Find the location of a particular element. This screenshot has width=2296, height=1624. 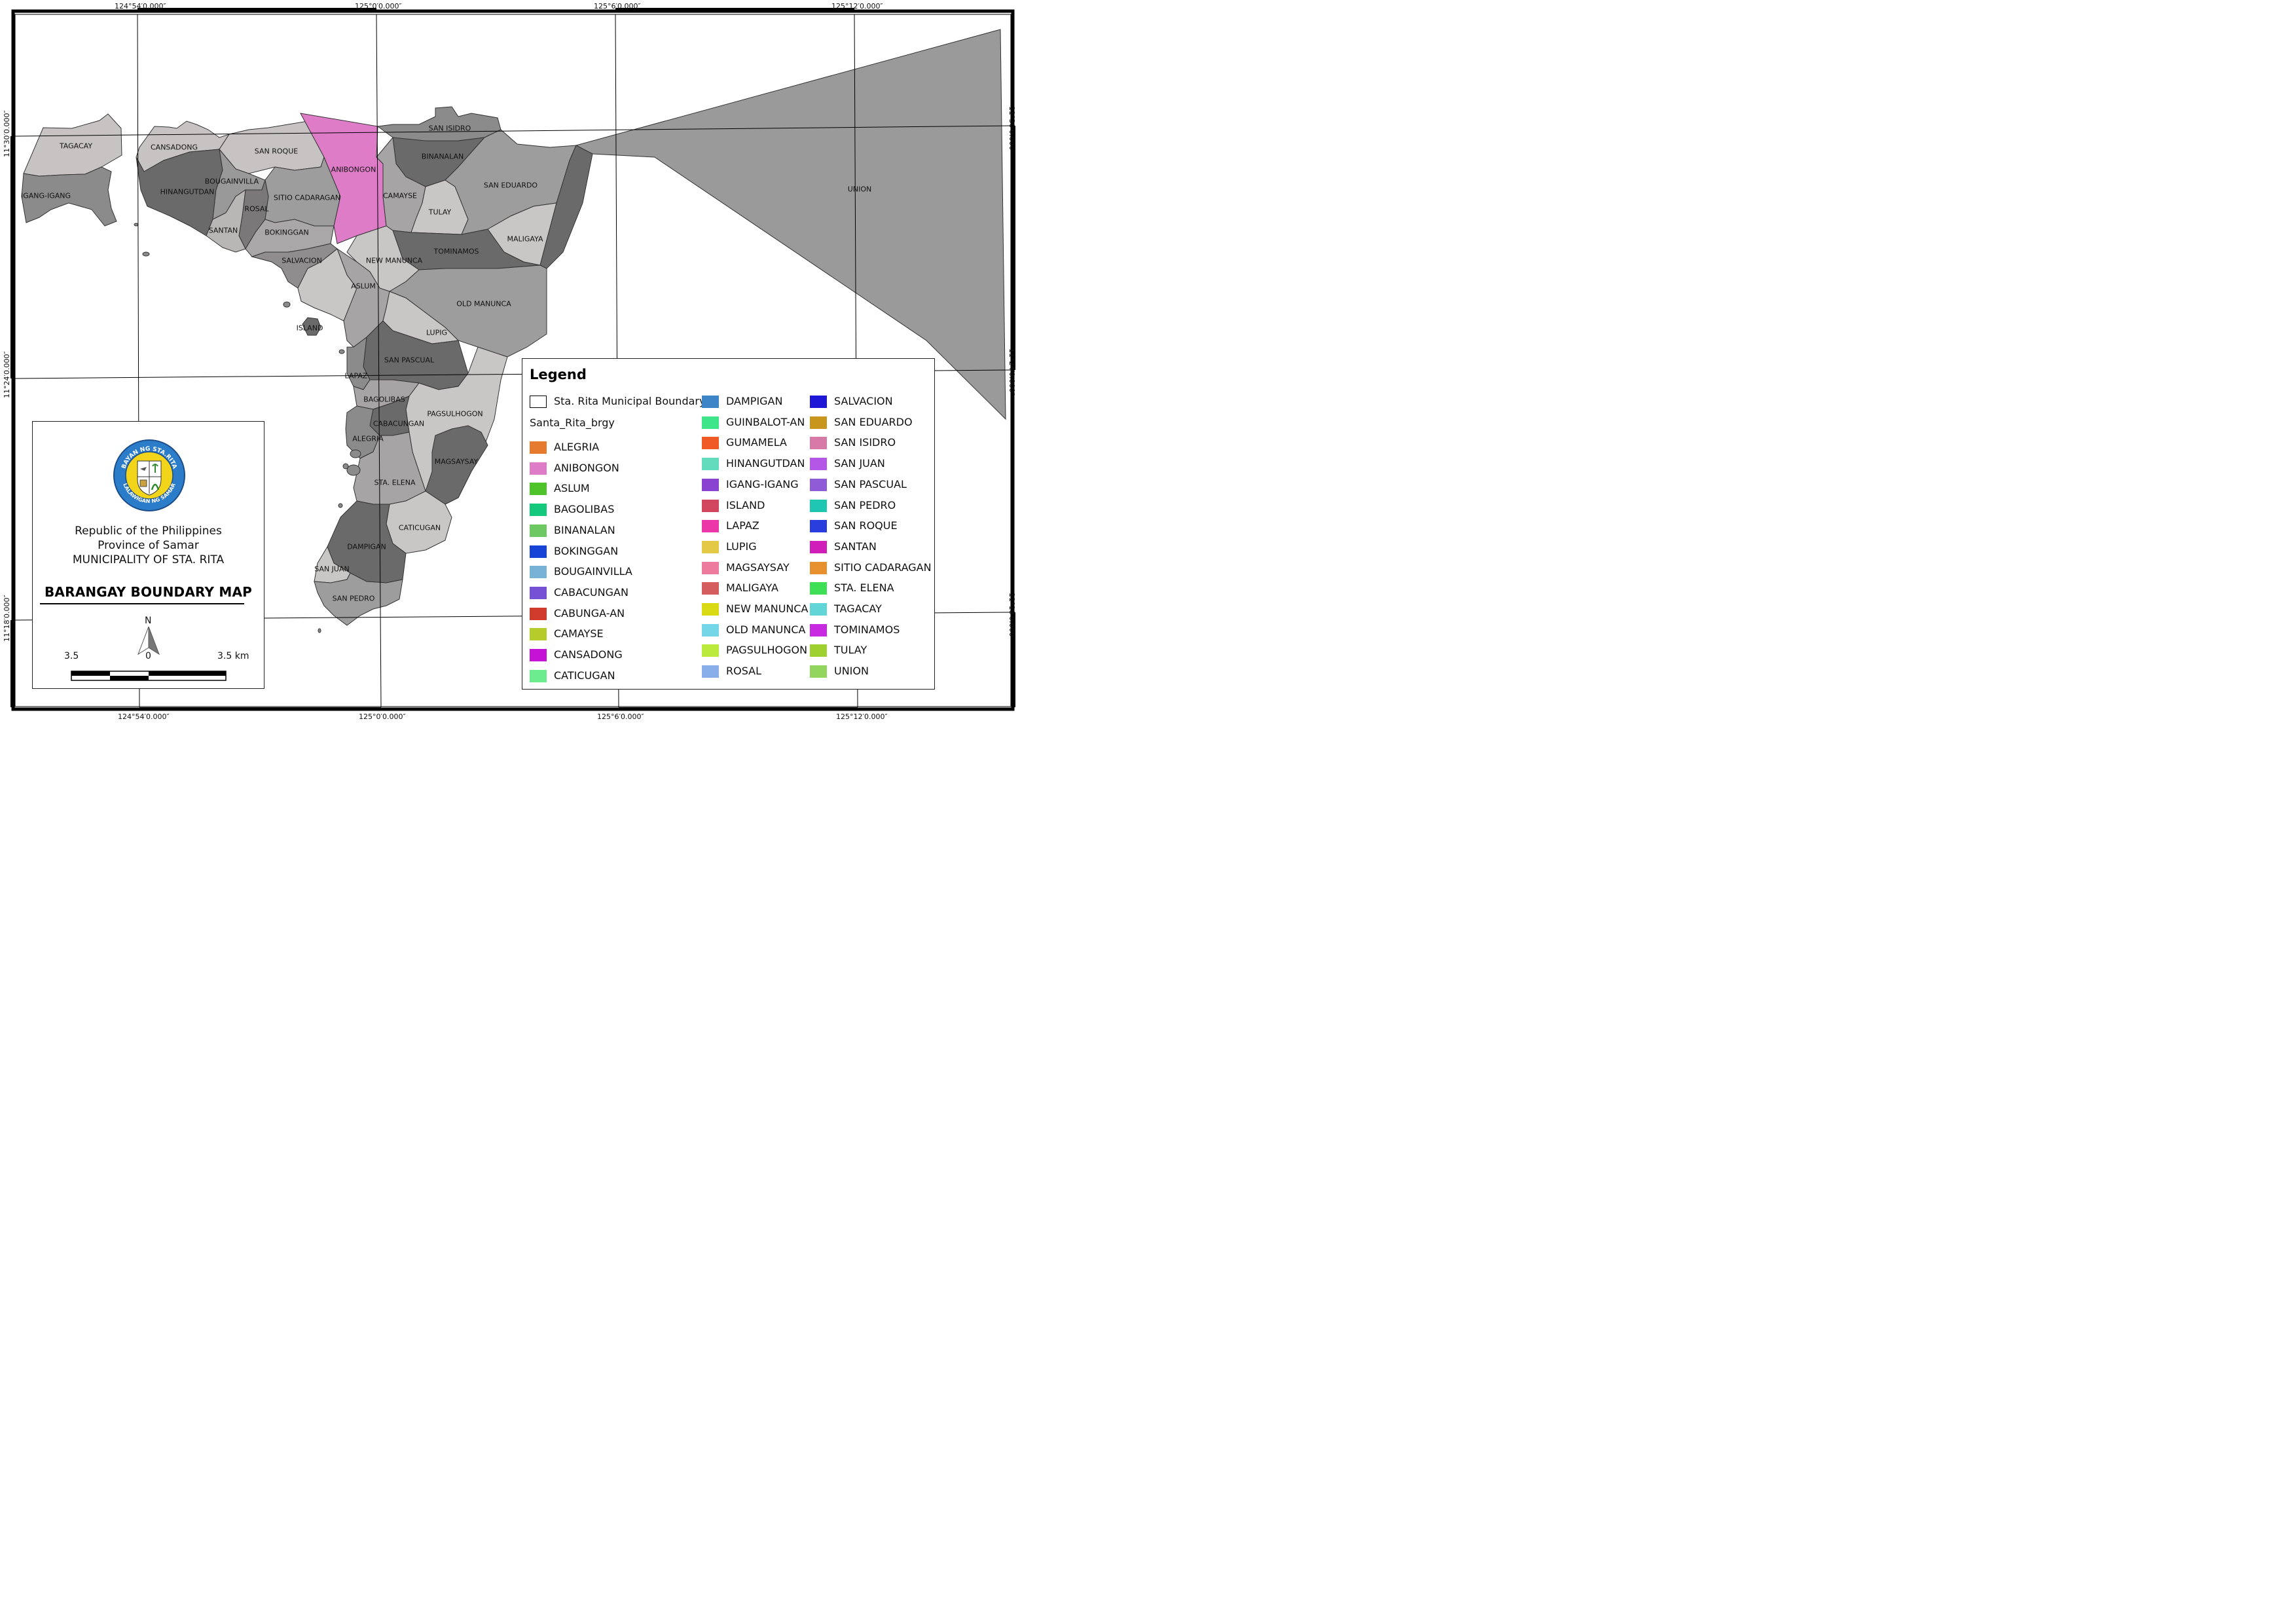

label-san-eduardo: SAN EDUARDO is located at coordinates (510, 185).